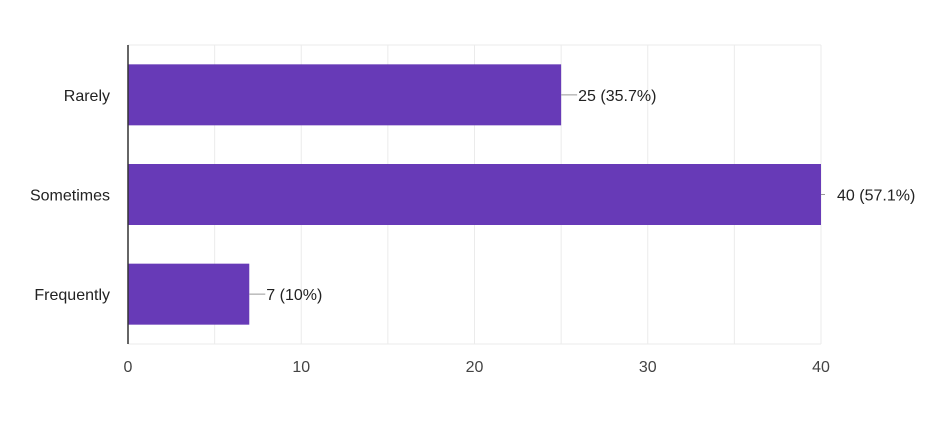 This screenshot has height=423, width=929. Describe the element at coordinates (474, 194) in the screenshot. I see `bar-sometimes` at that location.